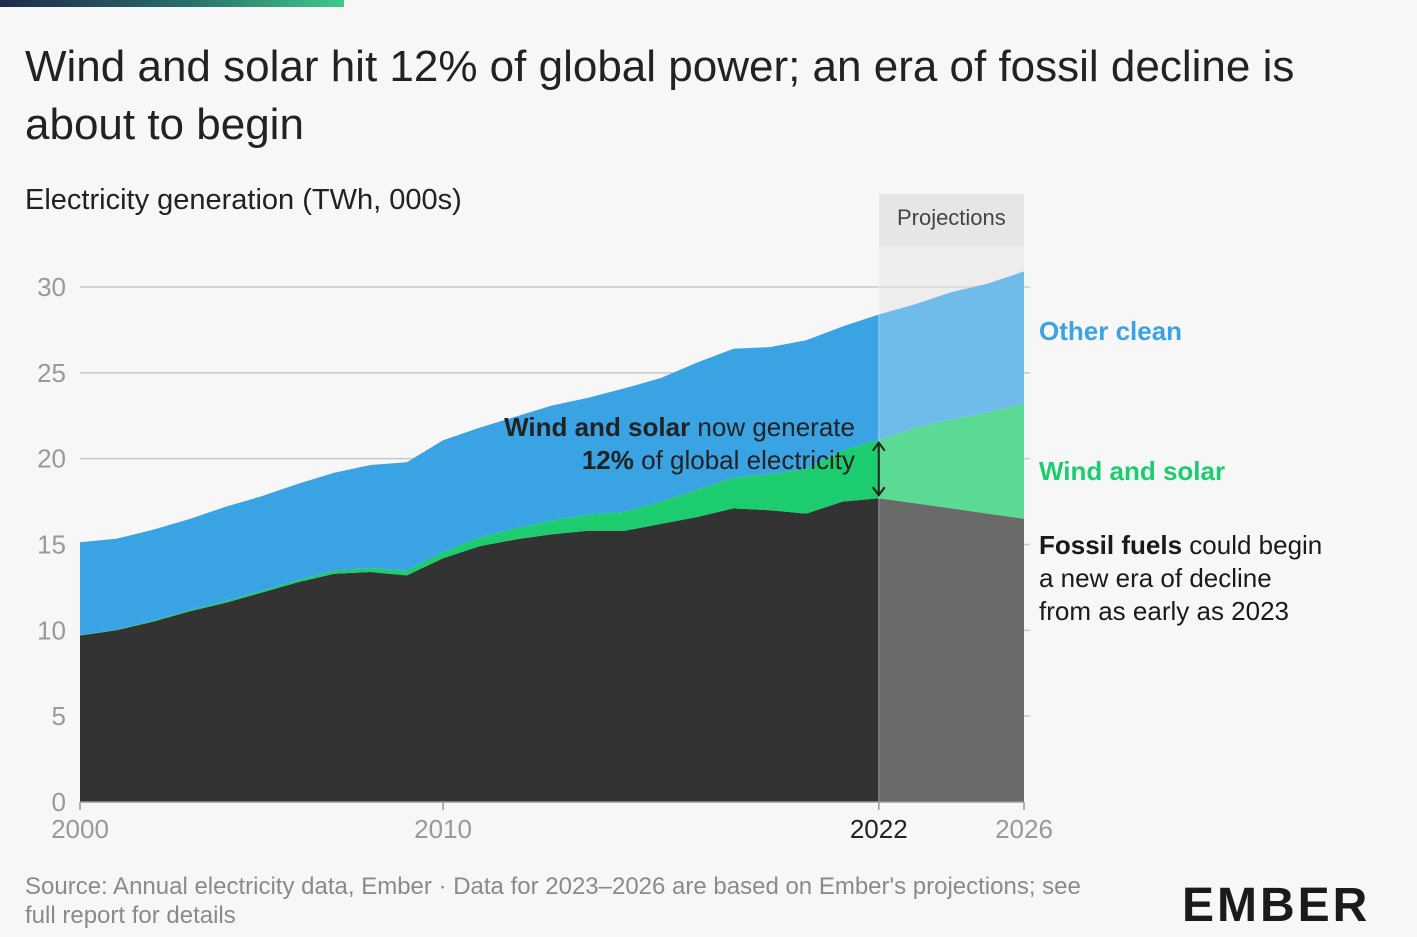  What do you see at coordinates (772, 427) in the screenshot?
I see `annotation-rest-1: now generate` at bounding box center [772, 427].